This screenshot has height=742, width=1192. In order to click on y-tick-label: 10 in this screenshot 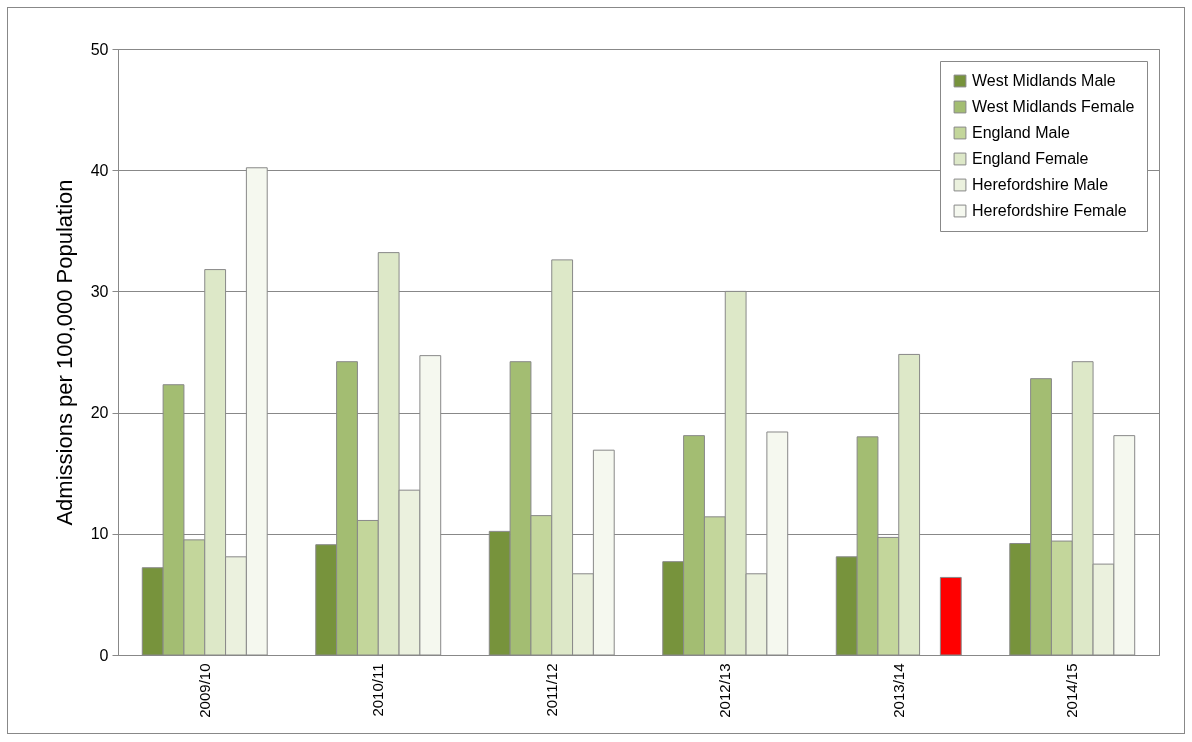, I will do `click(99, 534)`.